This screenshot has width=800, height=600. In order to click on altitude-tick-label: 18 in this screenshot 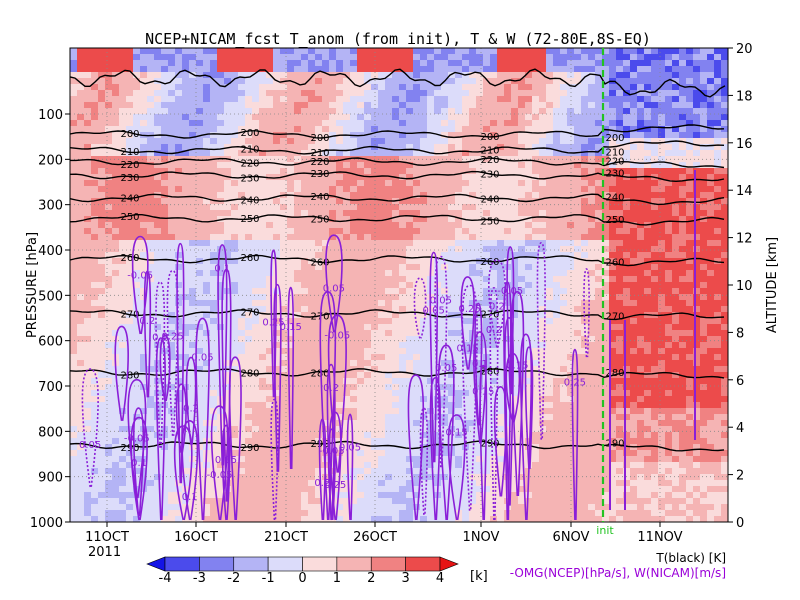, I will do `click(744, 96)`.